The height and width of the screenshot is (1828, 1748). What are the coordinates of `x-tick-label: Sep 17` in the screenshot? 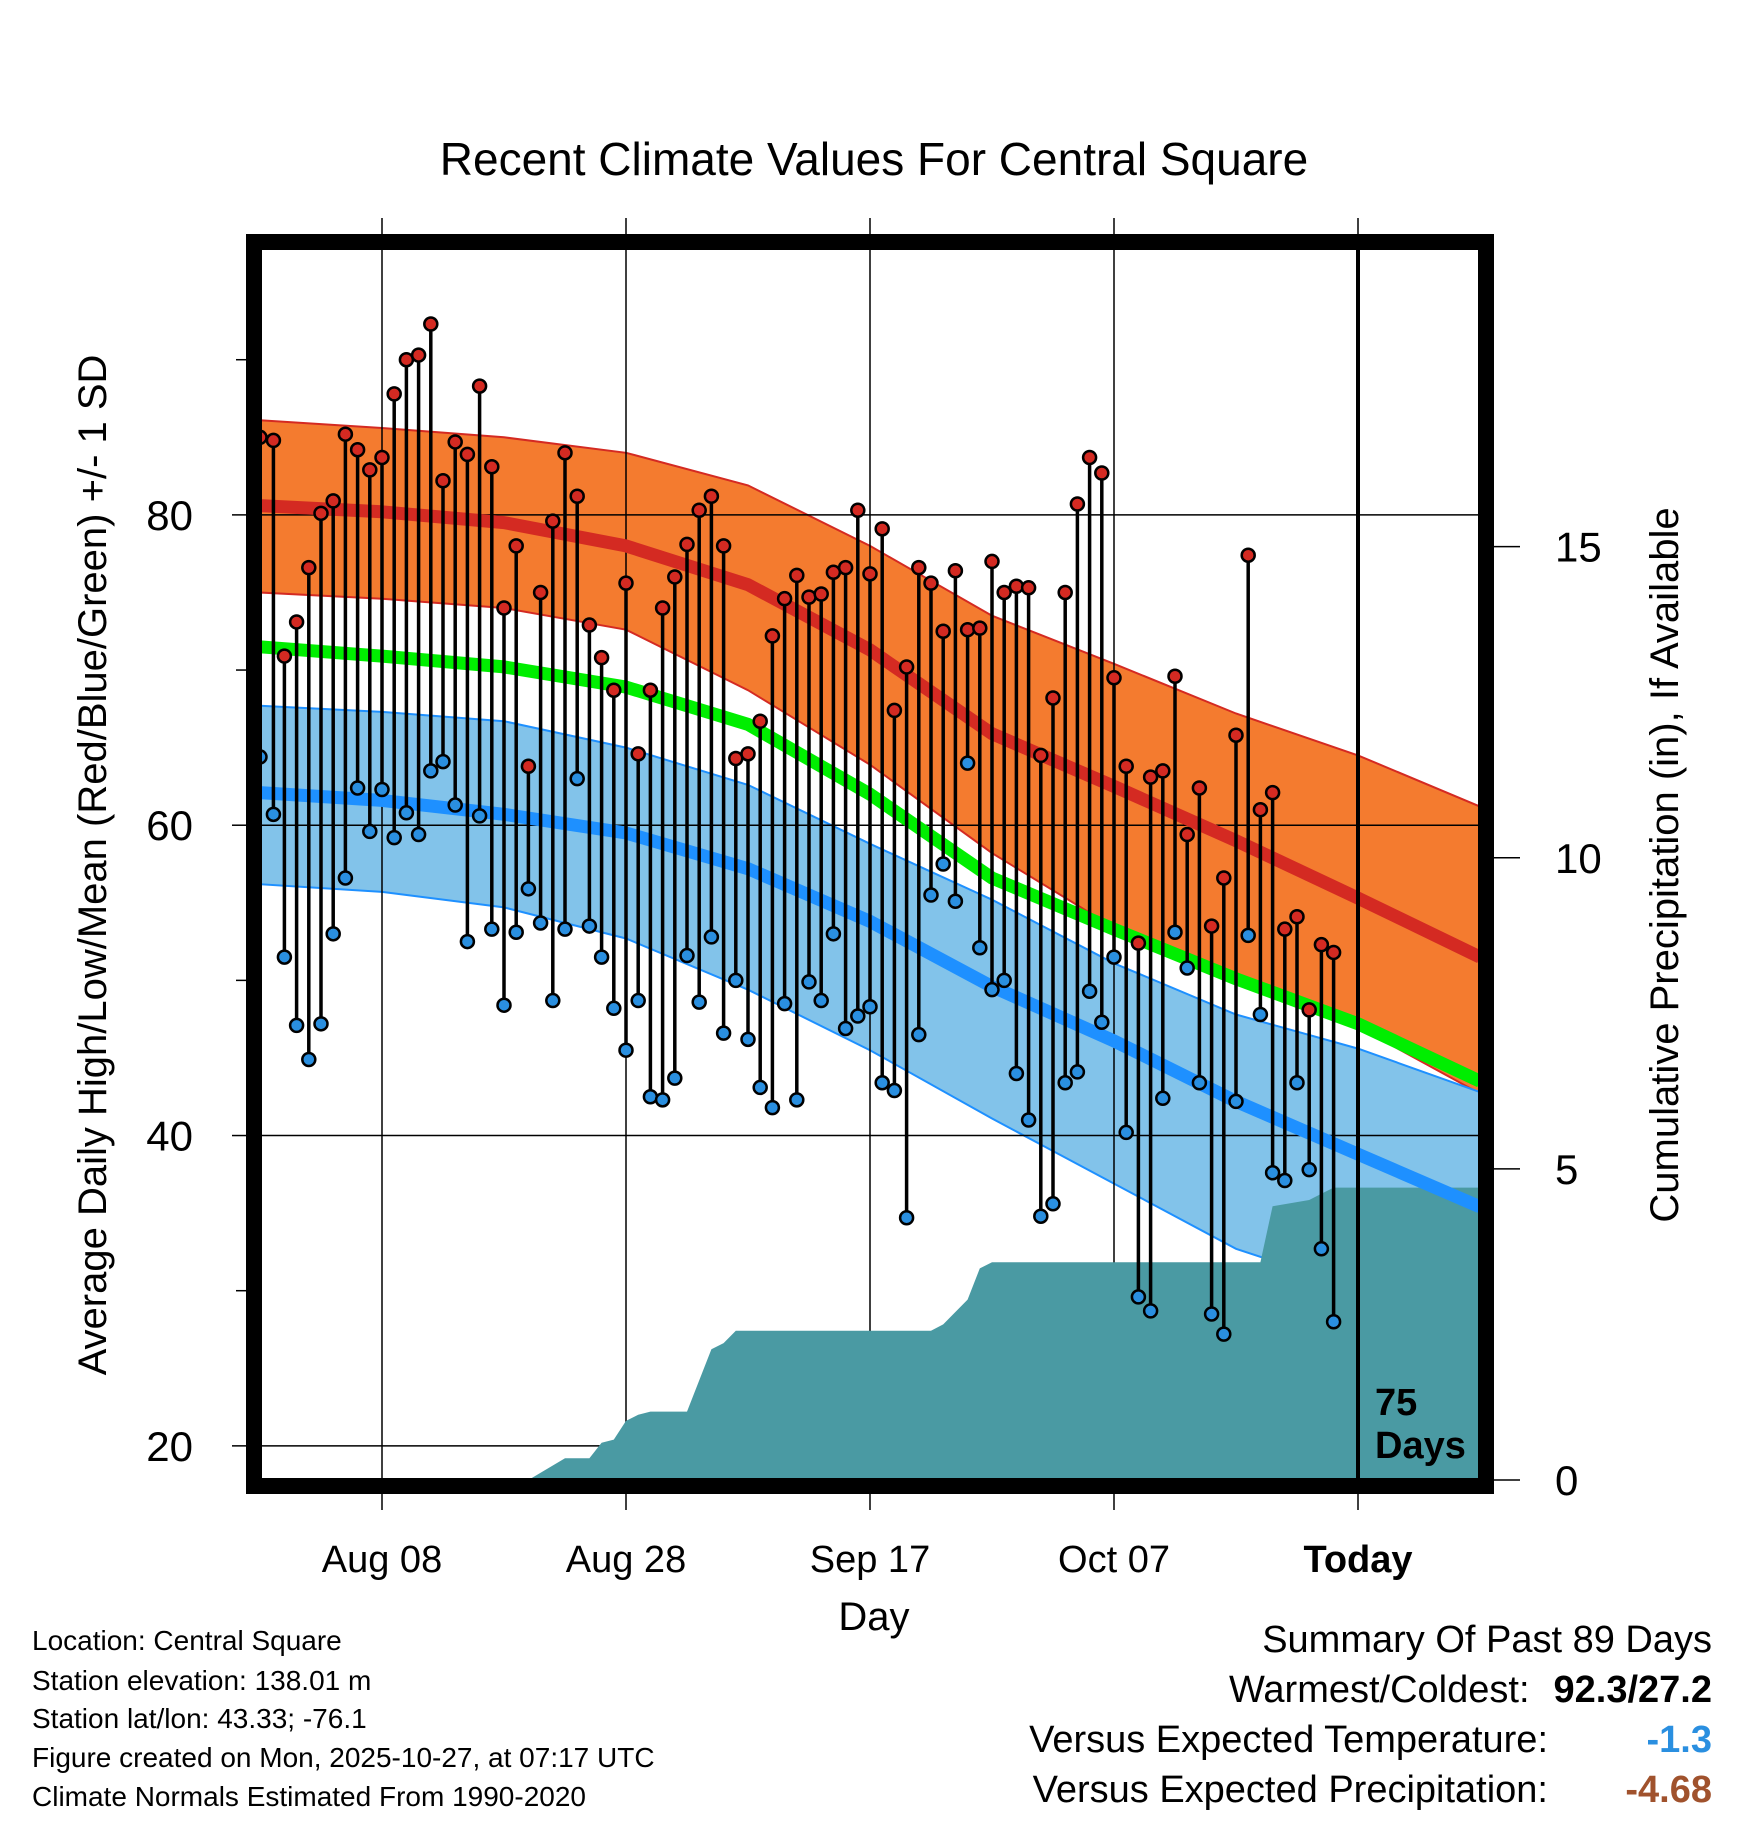 It's located at (870, 1560).